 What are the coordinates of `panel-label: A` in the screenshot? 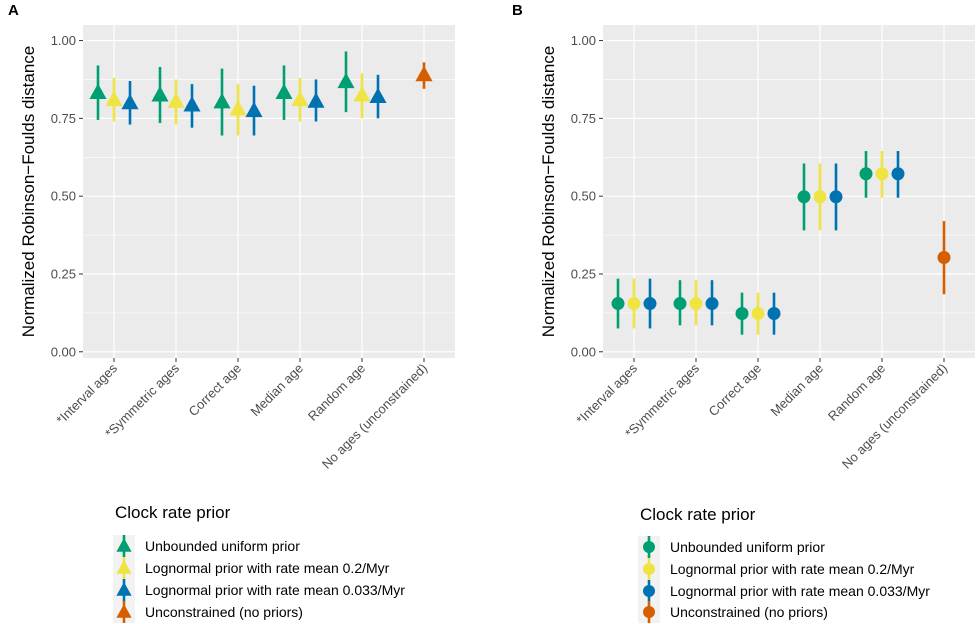 It's located at (13, 10).